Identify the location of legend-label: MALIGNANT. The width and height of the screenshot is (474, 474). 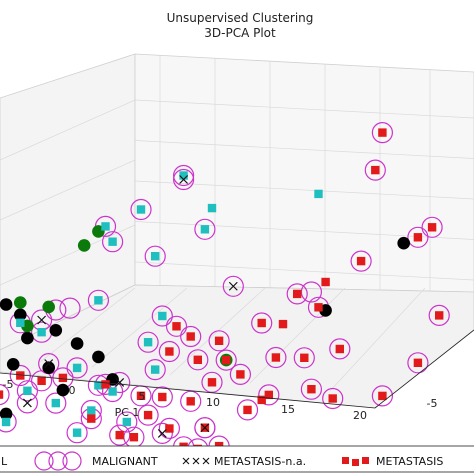
(125, 461).